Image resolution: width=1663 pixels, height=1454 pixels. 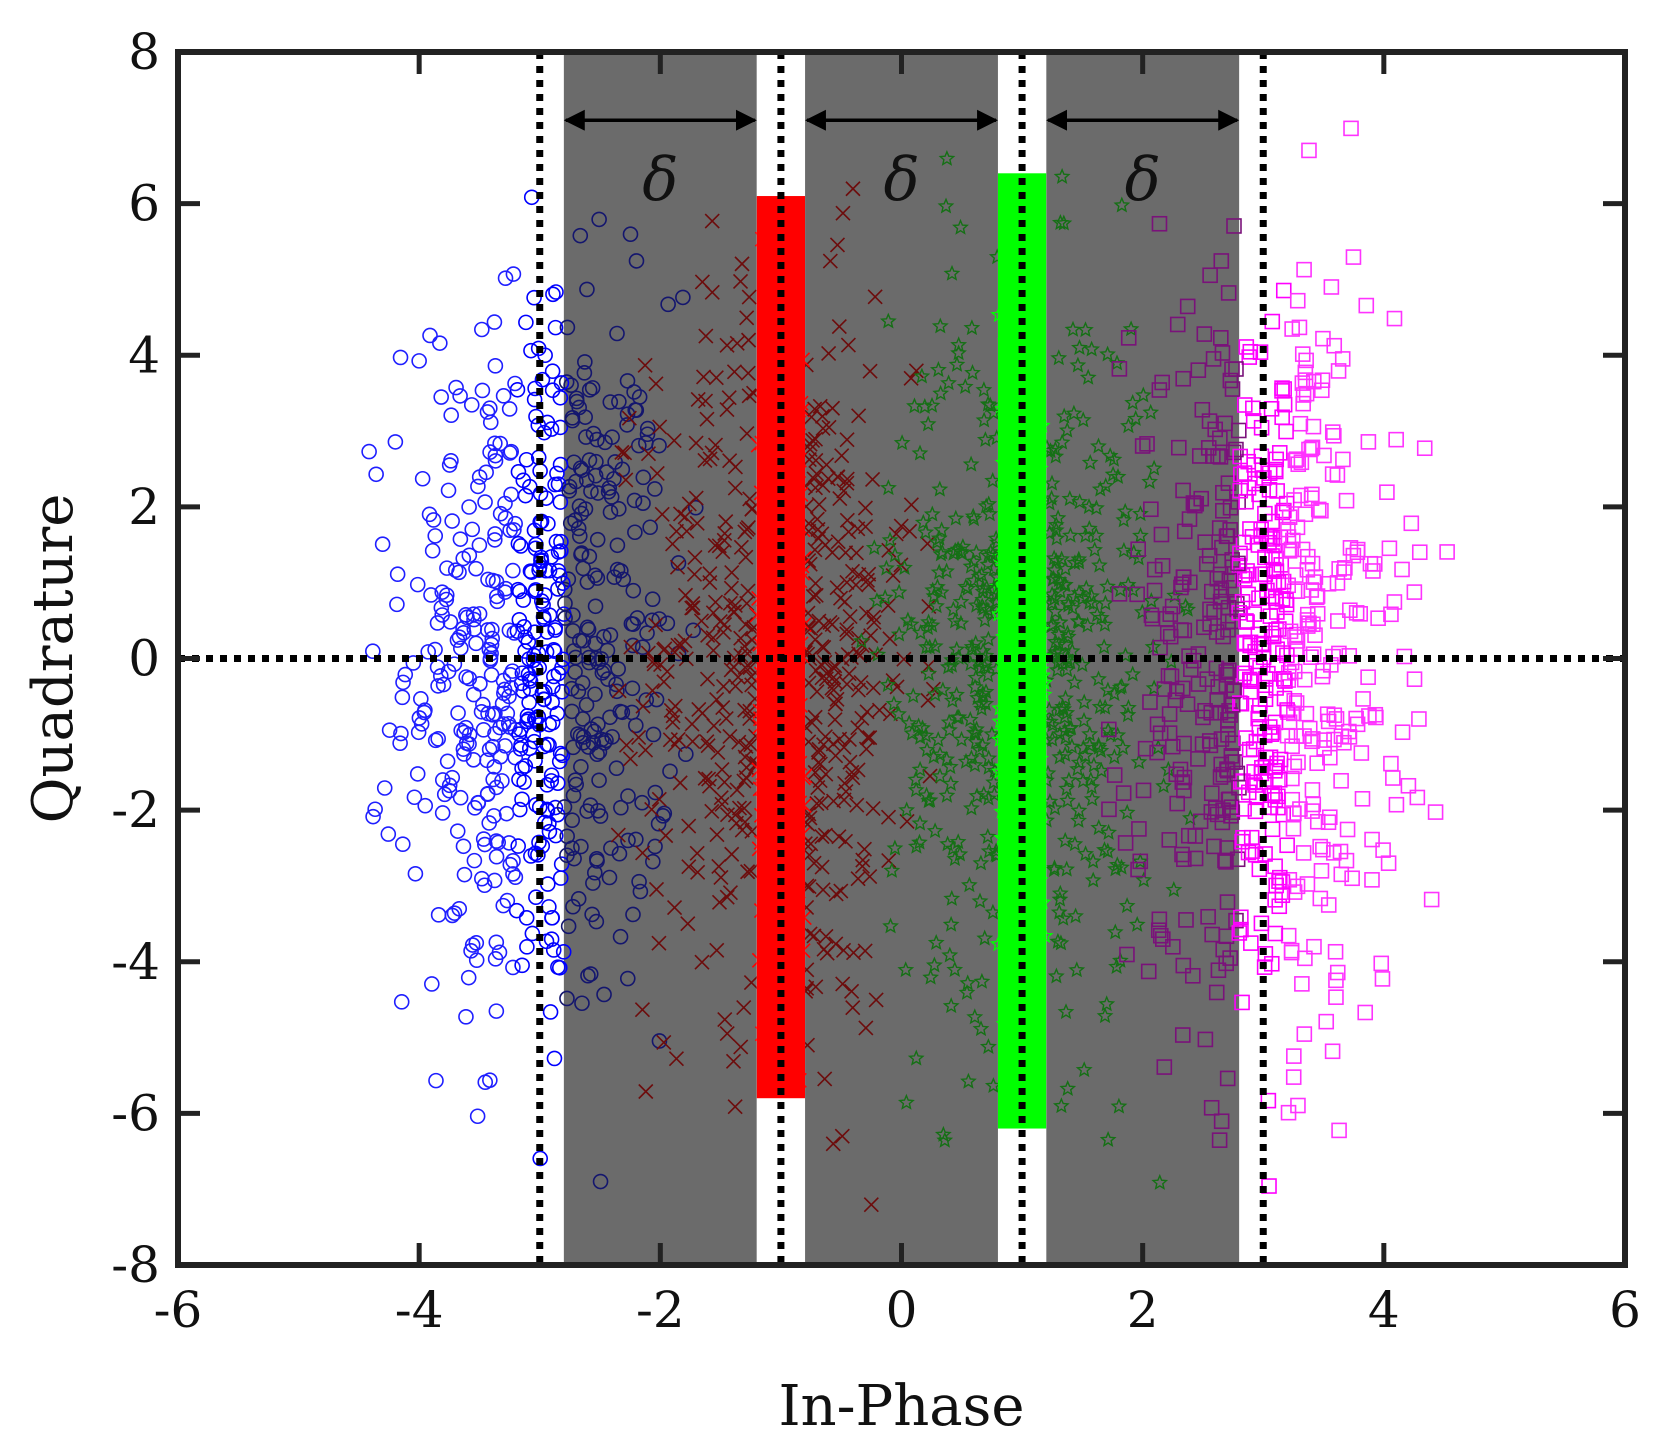 What do you see at coordinates (660, 180) in the screenshot?
I see `delta-label-1: δ` at bounding box center [660, 180].